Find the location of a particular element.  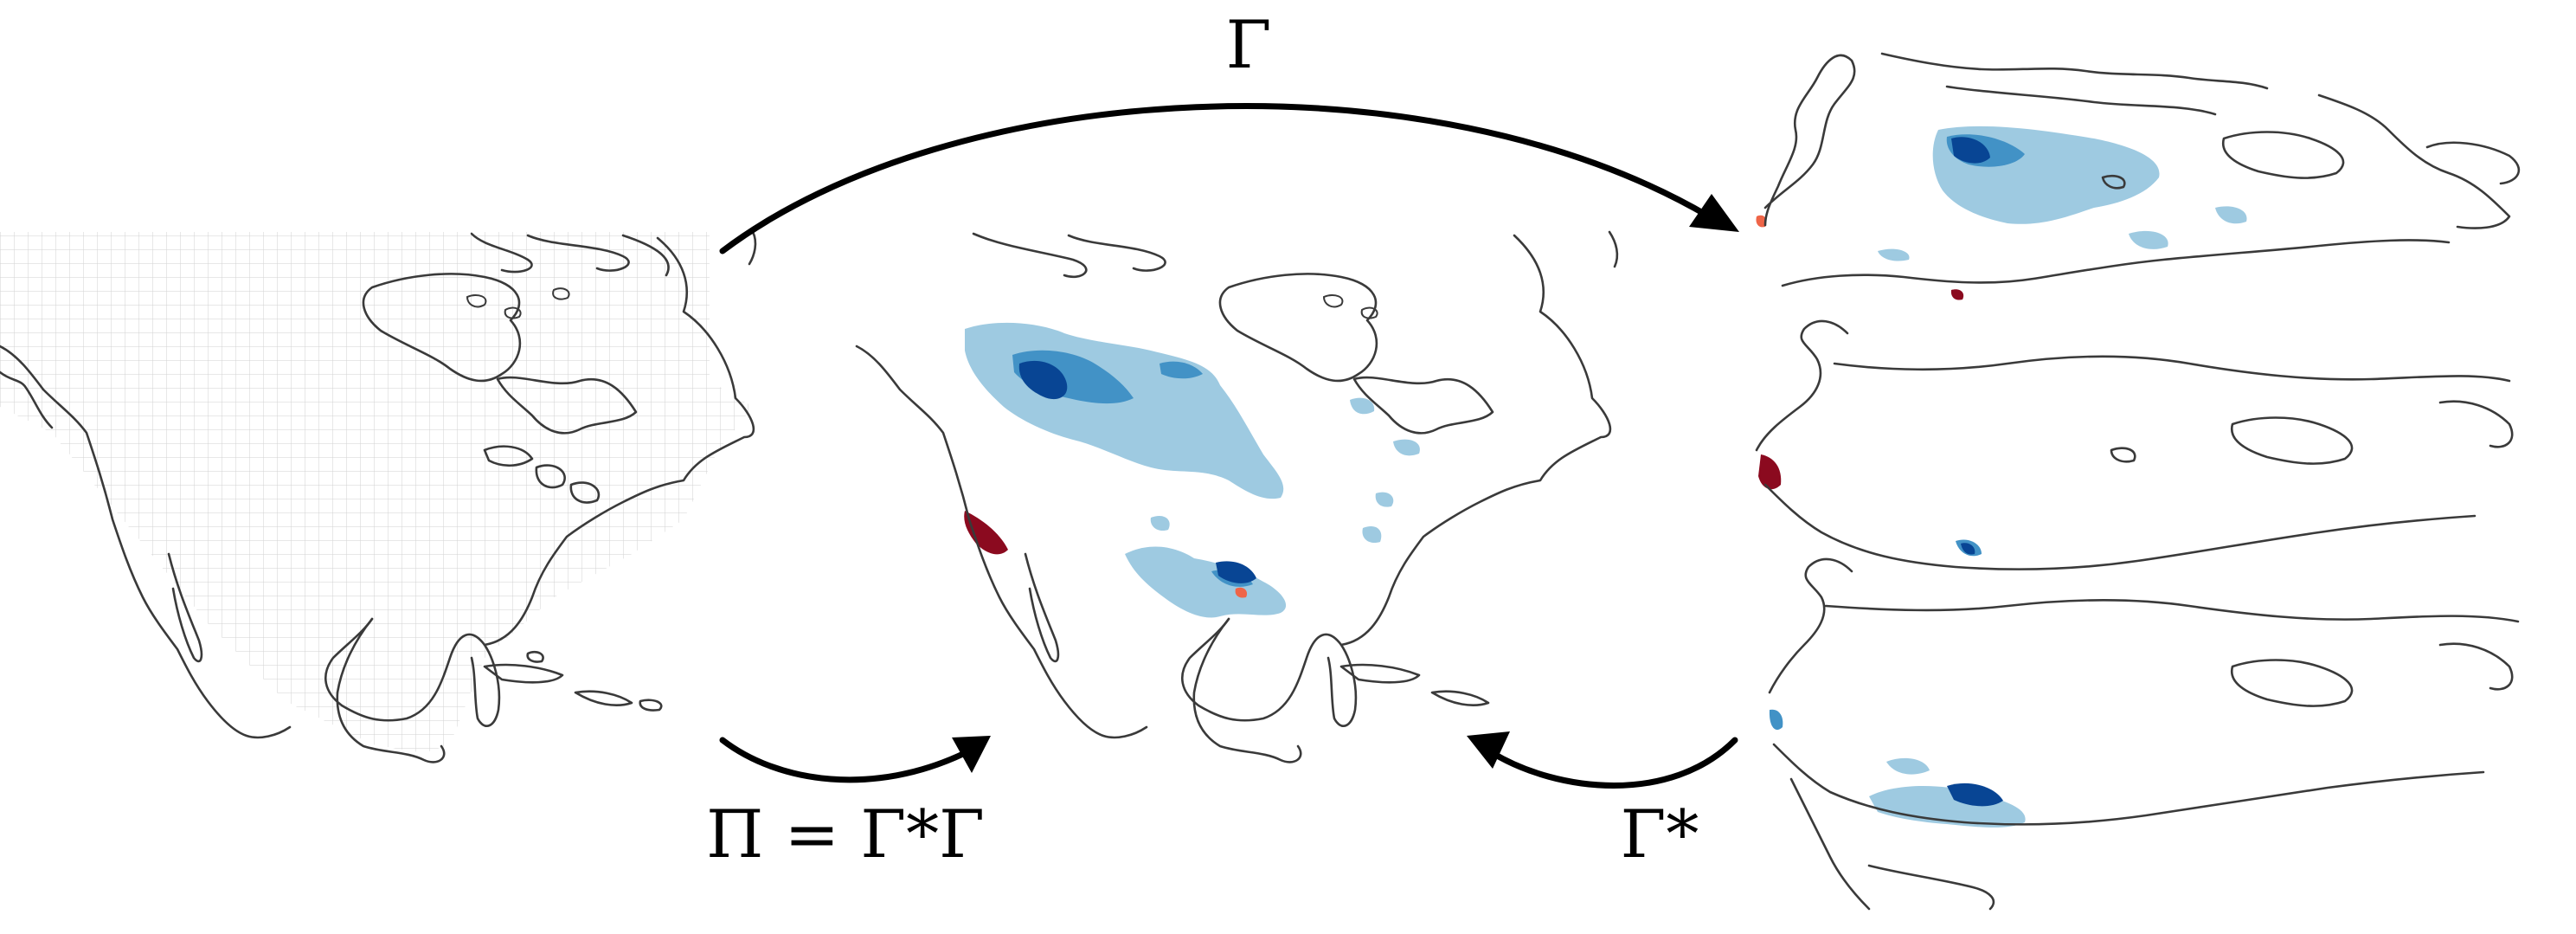

pi-label: Π = Γ*Γ is located at coordinates (846, 835).